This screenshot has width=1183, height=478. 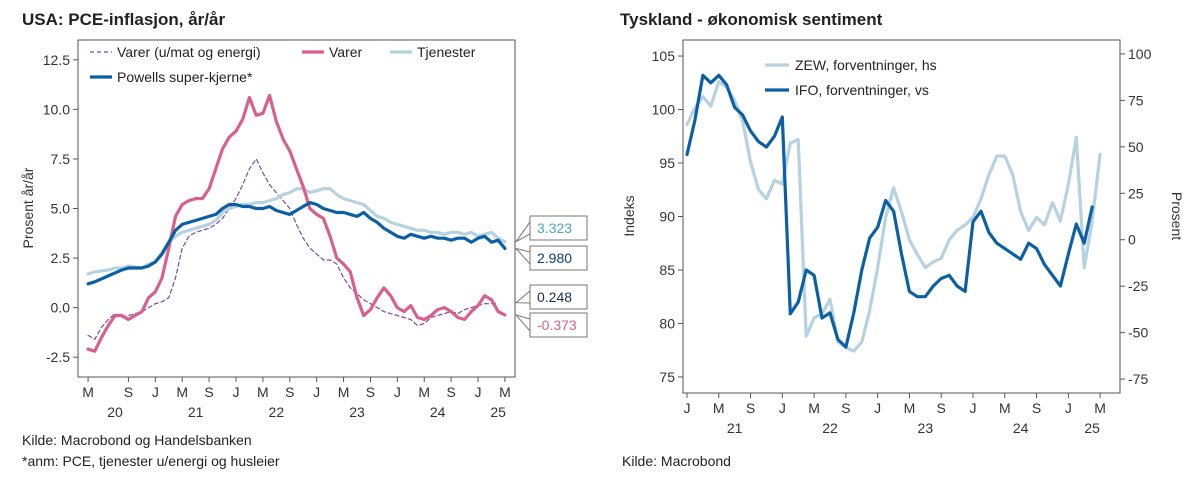 I want to click on pce-legend-label: Varer (u/mat og energi), so click(x=189, y=52).